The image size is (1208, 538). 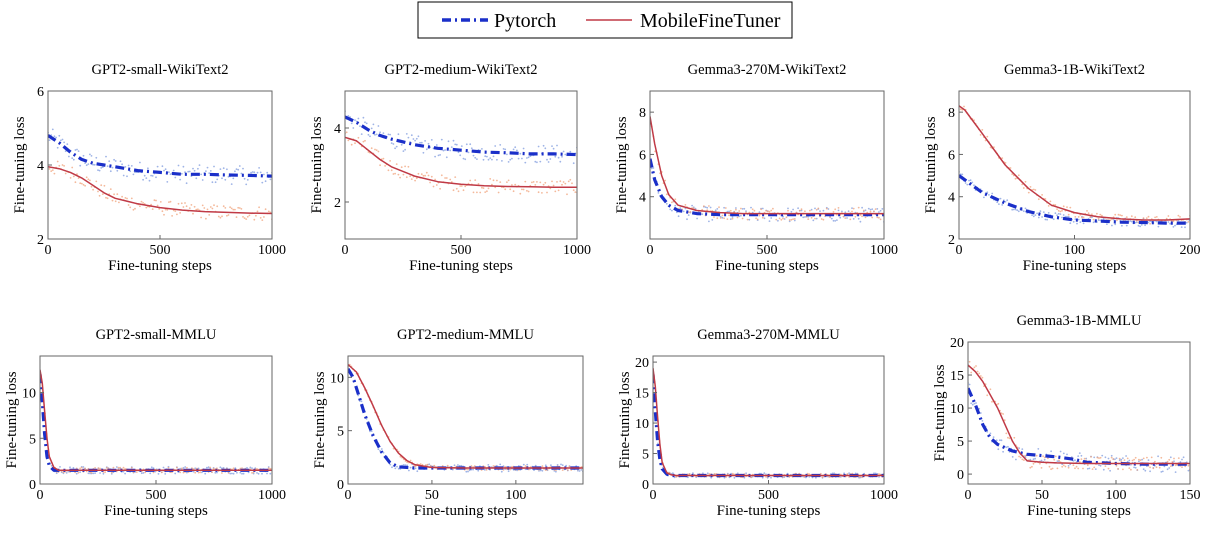 I want to click on x-tick-label: 100, so click(x=1074, y=250).